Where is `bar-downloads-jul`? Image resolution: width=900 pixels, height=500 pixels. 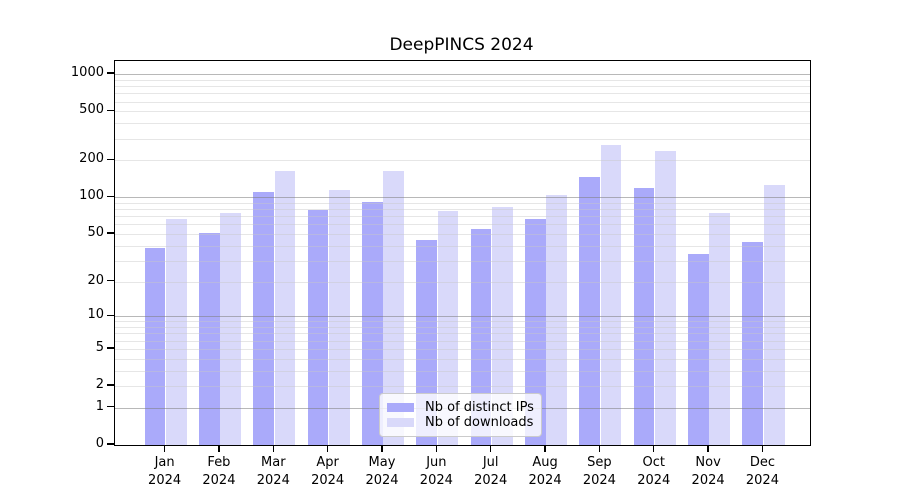
bar-downloads-jul is located at coordinates (502, 325).